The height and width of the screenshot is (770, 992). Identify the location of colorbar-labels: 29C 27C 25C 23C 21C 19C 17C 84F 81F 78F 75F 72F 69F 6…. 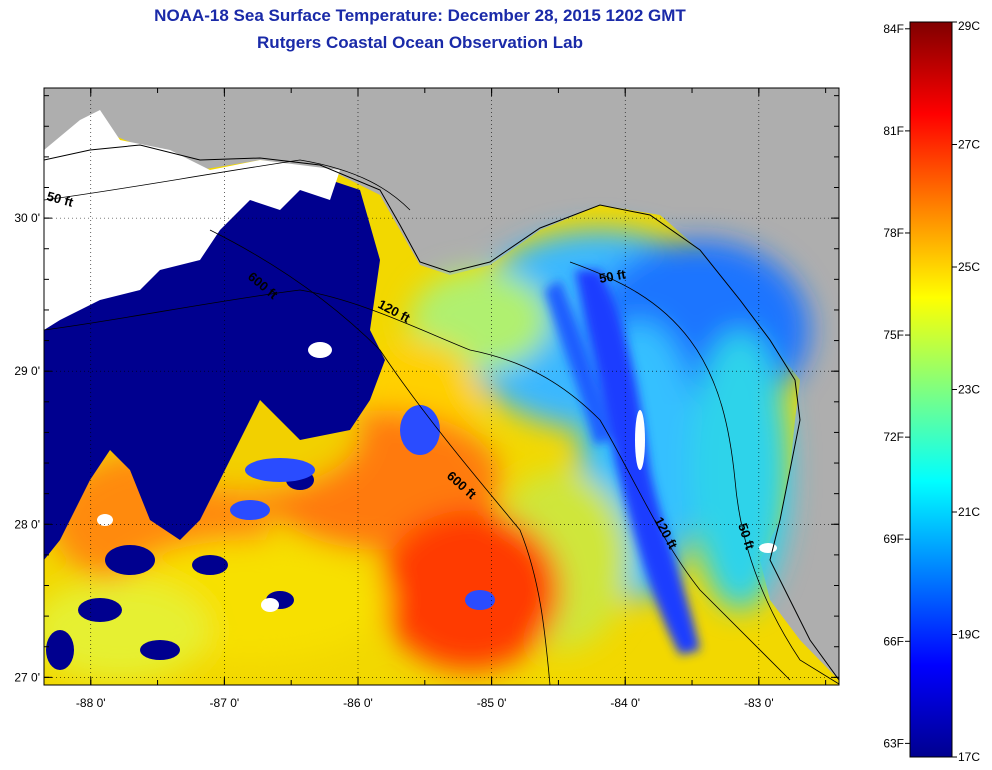
(931, 391).